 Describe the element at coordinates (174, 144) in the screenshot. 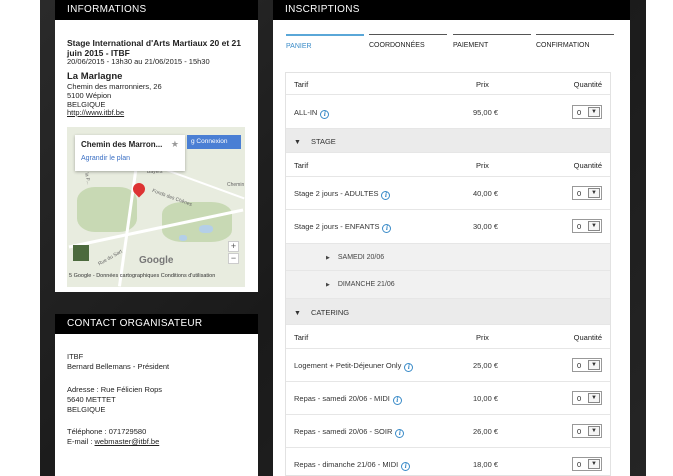

I see `star-icon: ★` at that location.